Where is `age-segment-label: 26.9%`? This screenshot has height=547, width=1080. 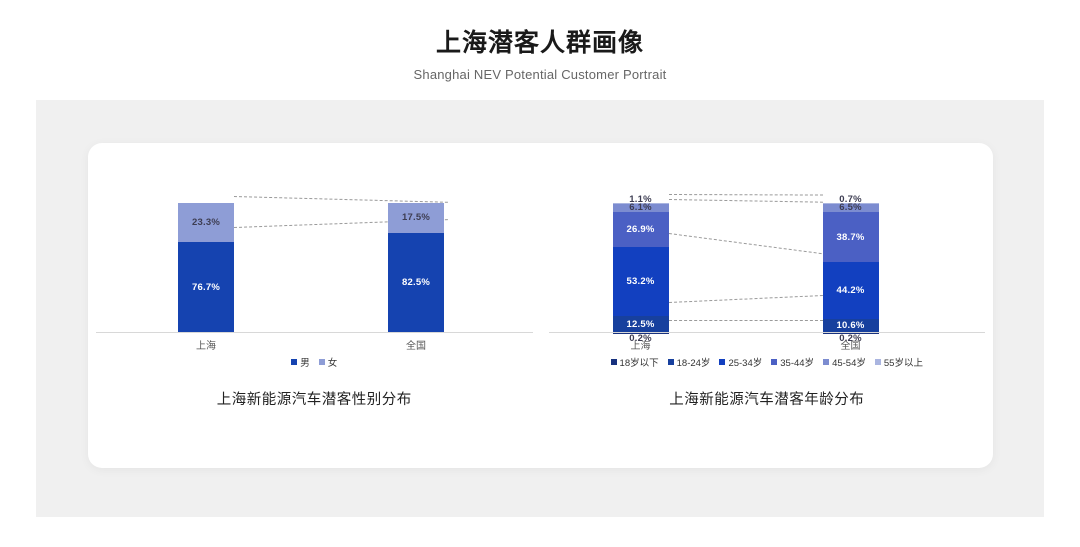 age-segment-label: 26.9% is located at coordinates (640, 230).